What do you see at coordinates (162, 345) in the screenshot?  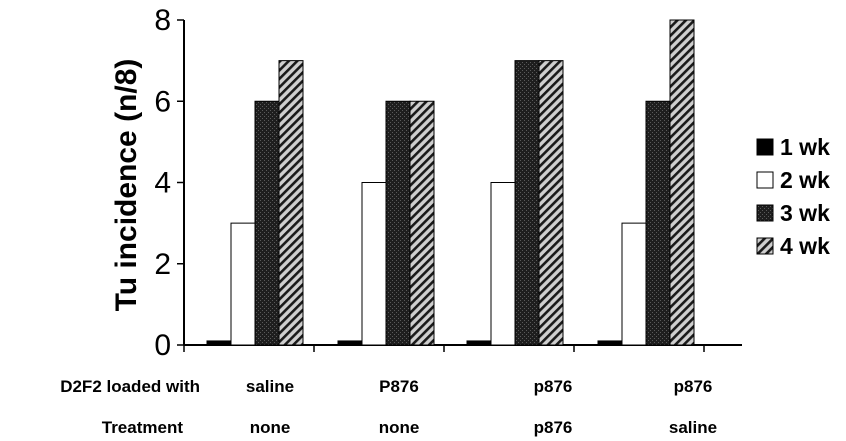 I see `y-tick-label: 0` at bounding box center [162, 345].